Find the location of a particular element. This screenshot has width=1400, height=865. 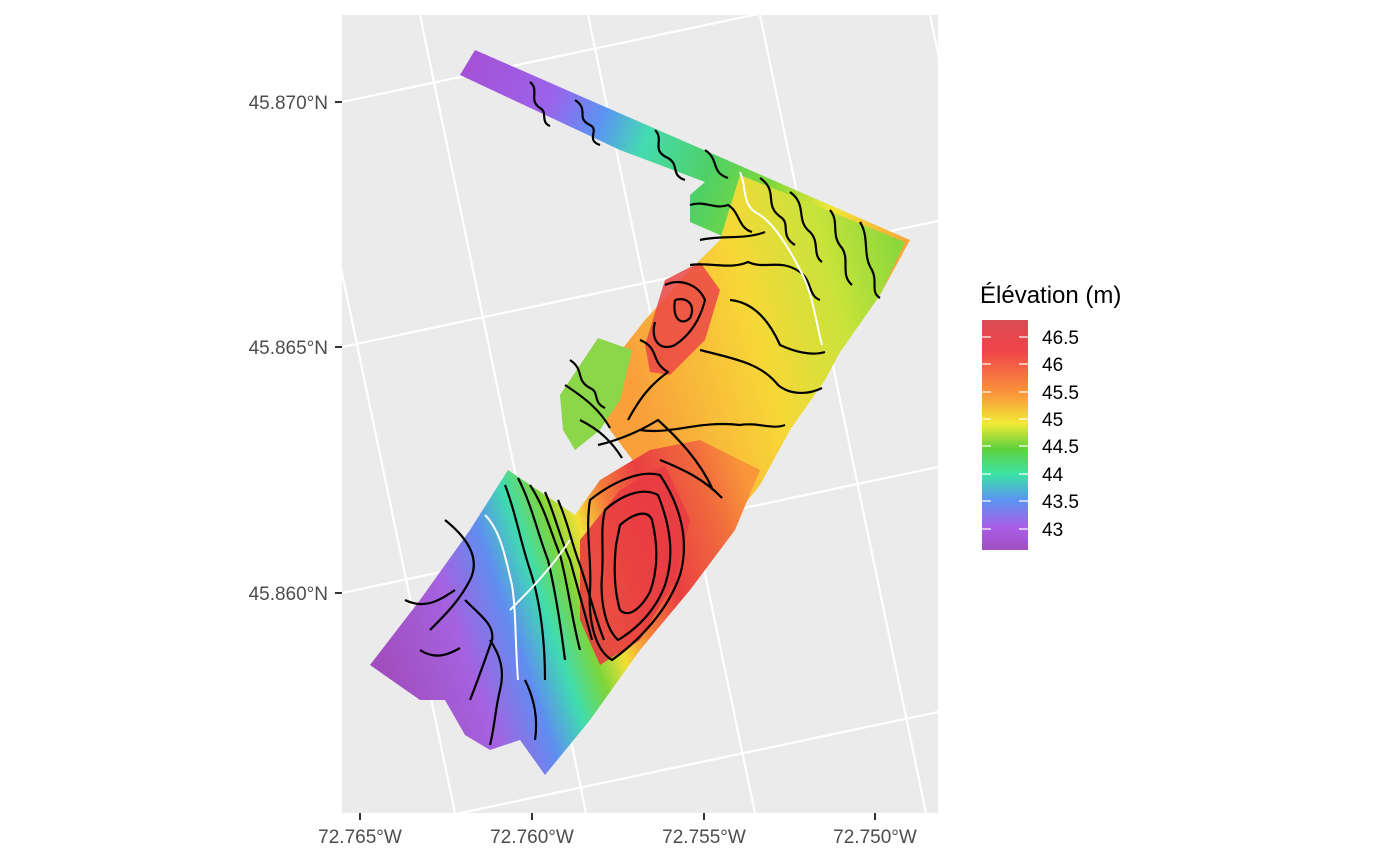

legend-colorbar is located at coordinates (1005, 435).